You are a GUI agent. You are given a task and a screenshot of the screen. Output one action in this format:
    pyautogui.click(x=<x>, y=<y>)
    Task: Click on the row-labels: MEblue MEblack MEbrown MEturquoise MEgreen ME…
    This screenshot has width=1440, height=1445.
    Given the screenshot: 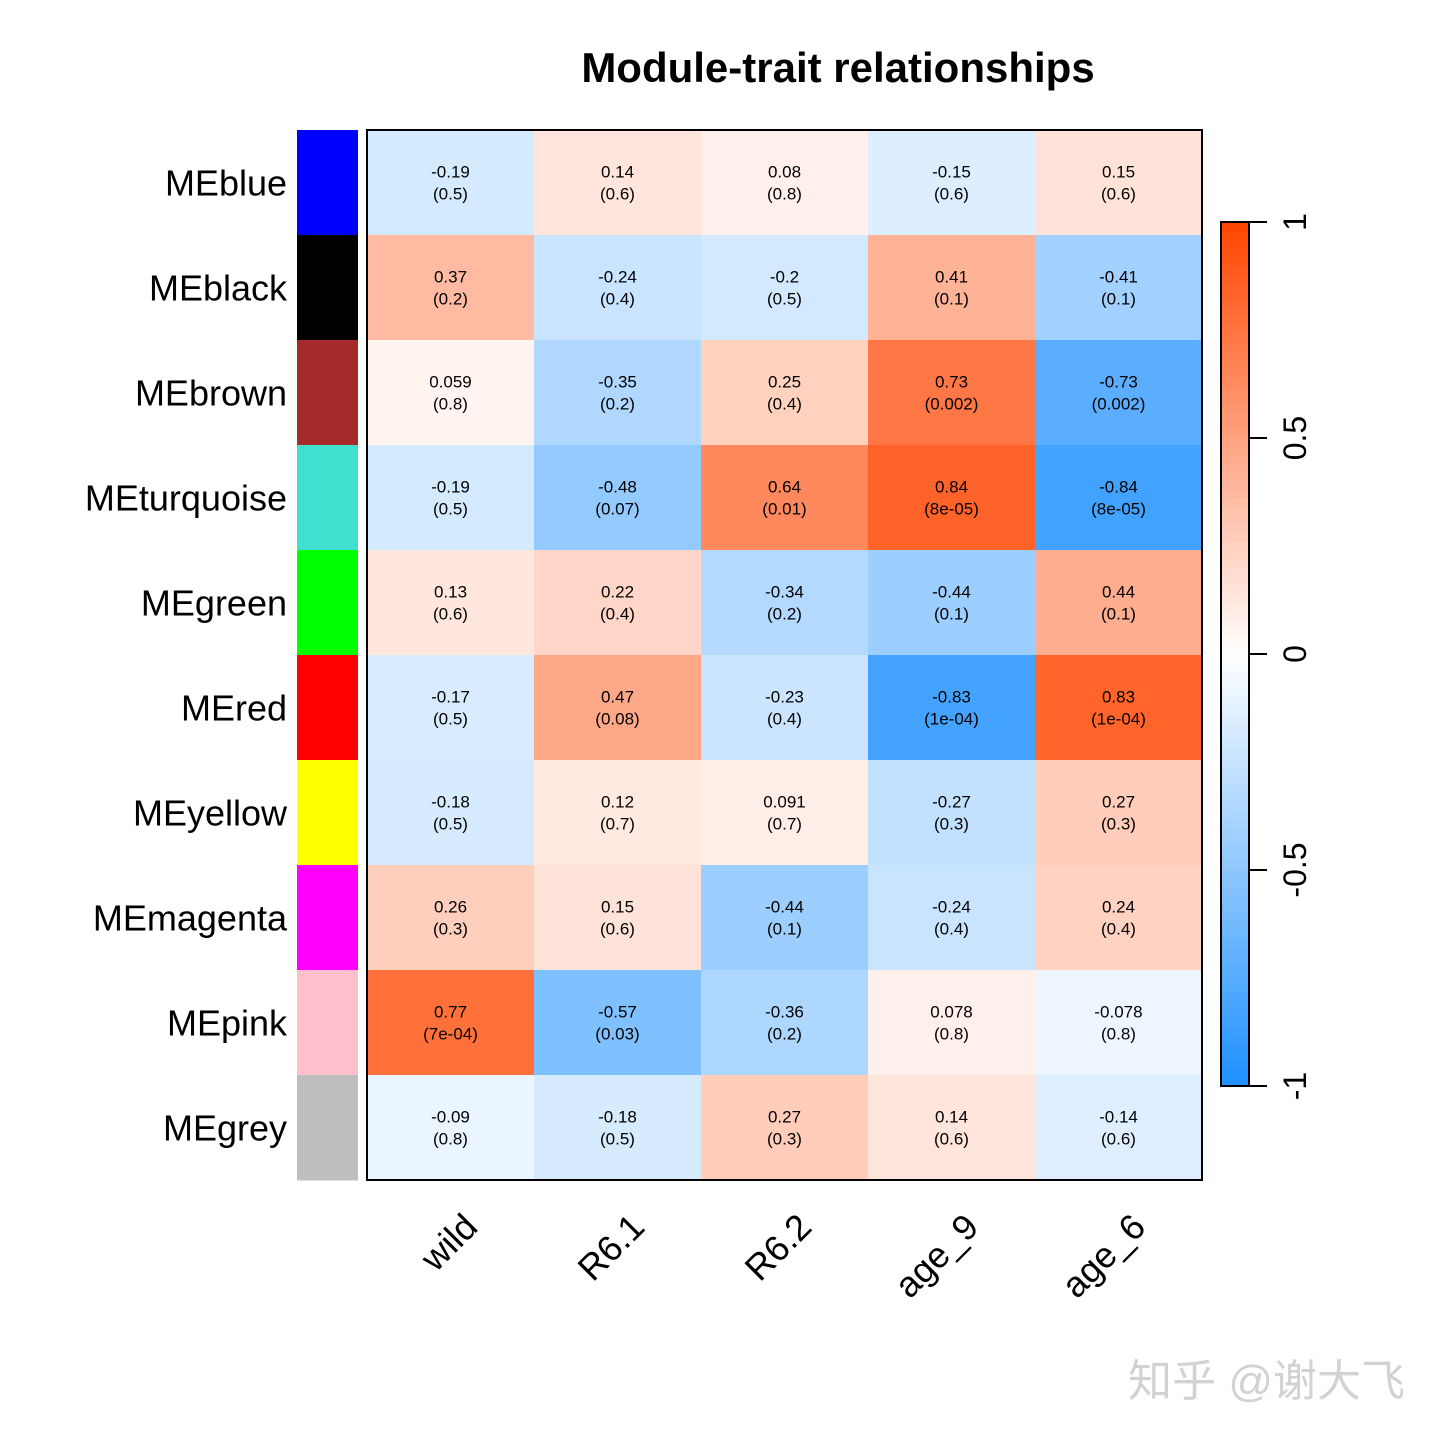 What is the action you would take?
    pyautogui.click(x=186, y=656)
    